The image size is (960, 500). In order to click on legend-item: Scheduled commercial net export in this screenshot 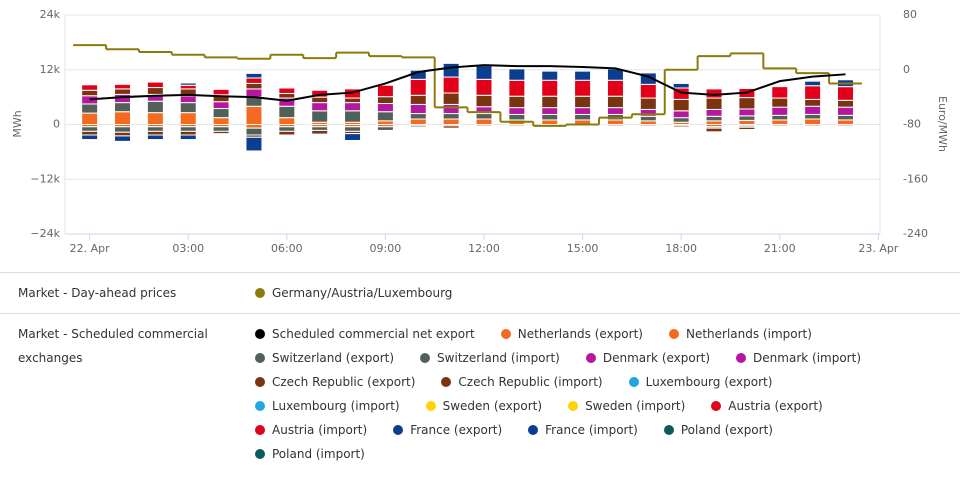, I will do `click(365, 334)`.